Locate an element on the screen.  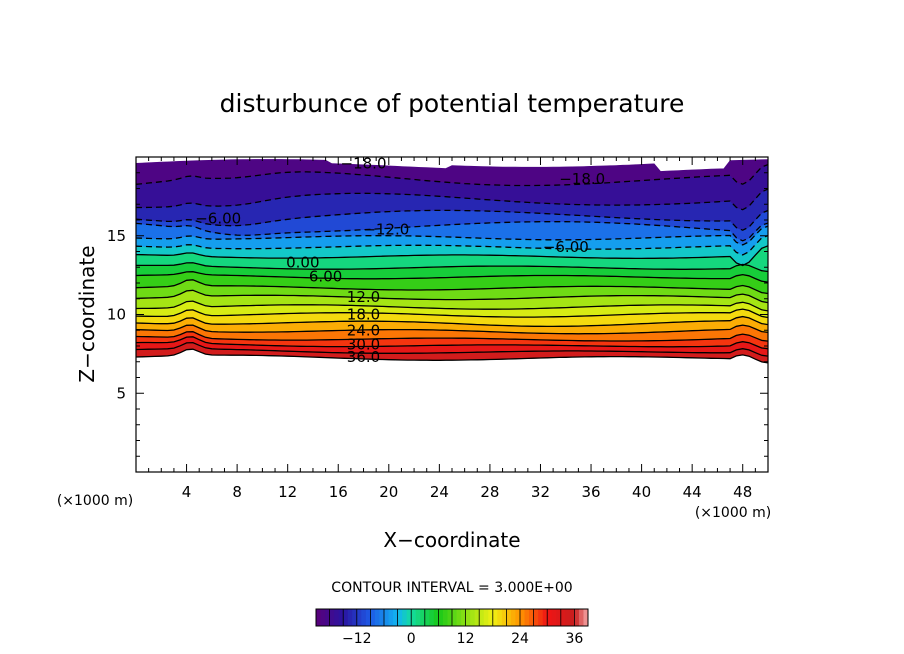
x-unit-label: (×1000 m) is located at coordinates (733, 513).